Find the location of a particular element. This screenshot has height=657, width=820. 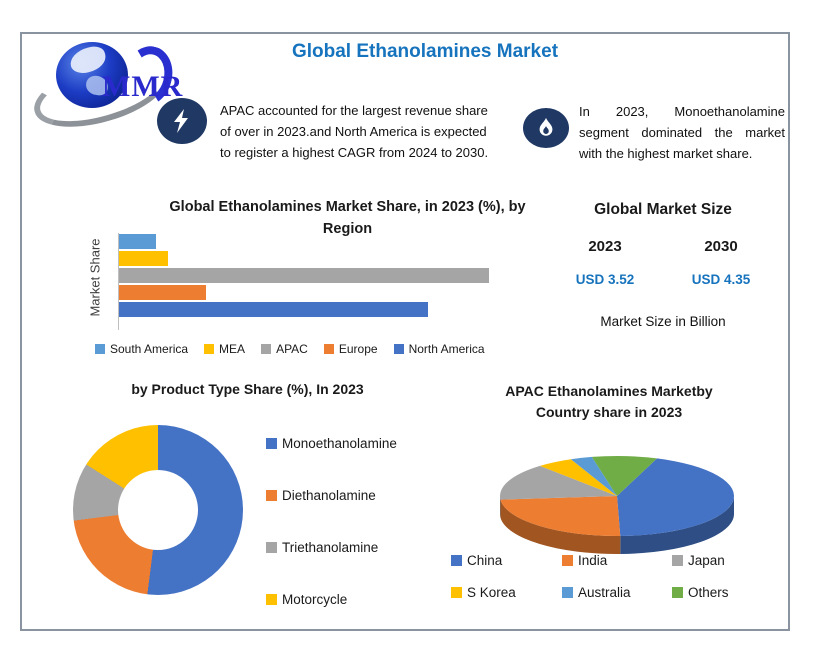

bar-mea is located at coordinates (143, 258).